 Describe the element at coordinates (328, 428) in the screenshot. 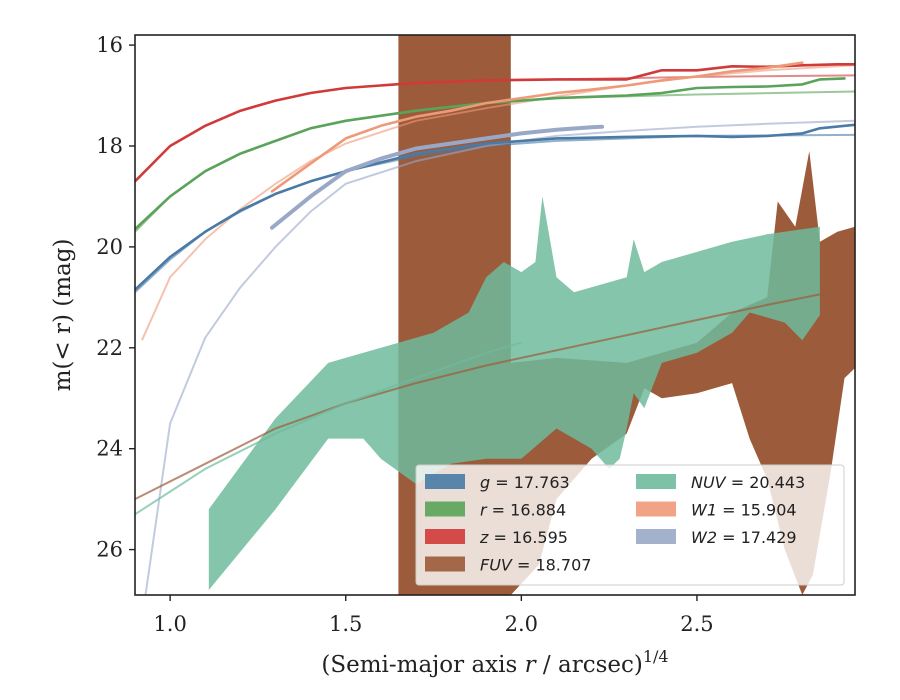

I see `nuv-model-line` at that location.